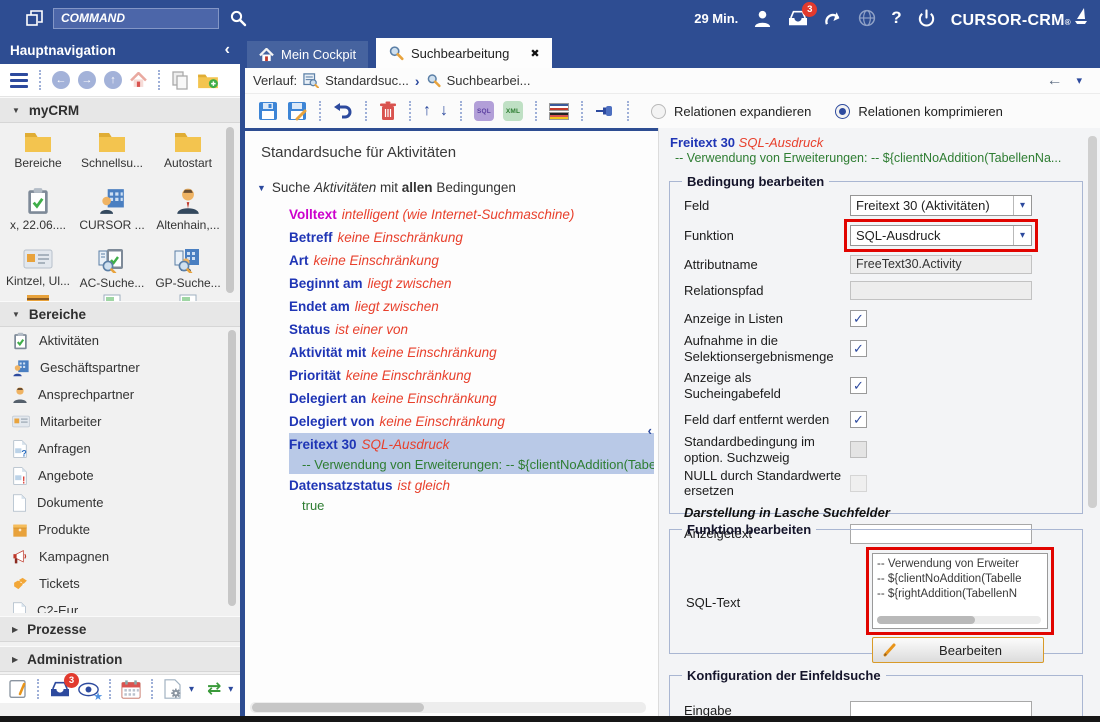 This screenshot has width=1100, height=722. I want to click on radio-relationen-komprimieren, so click(843, 111).